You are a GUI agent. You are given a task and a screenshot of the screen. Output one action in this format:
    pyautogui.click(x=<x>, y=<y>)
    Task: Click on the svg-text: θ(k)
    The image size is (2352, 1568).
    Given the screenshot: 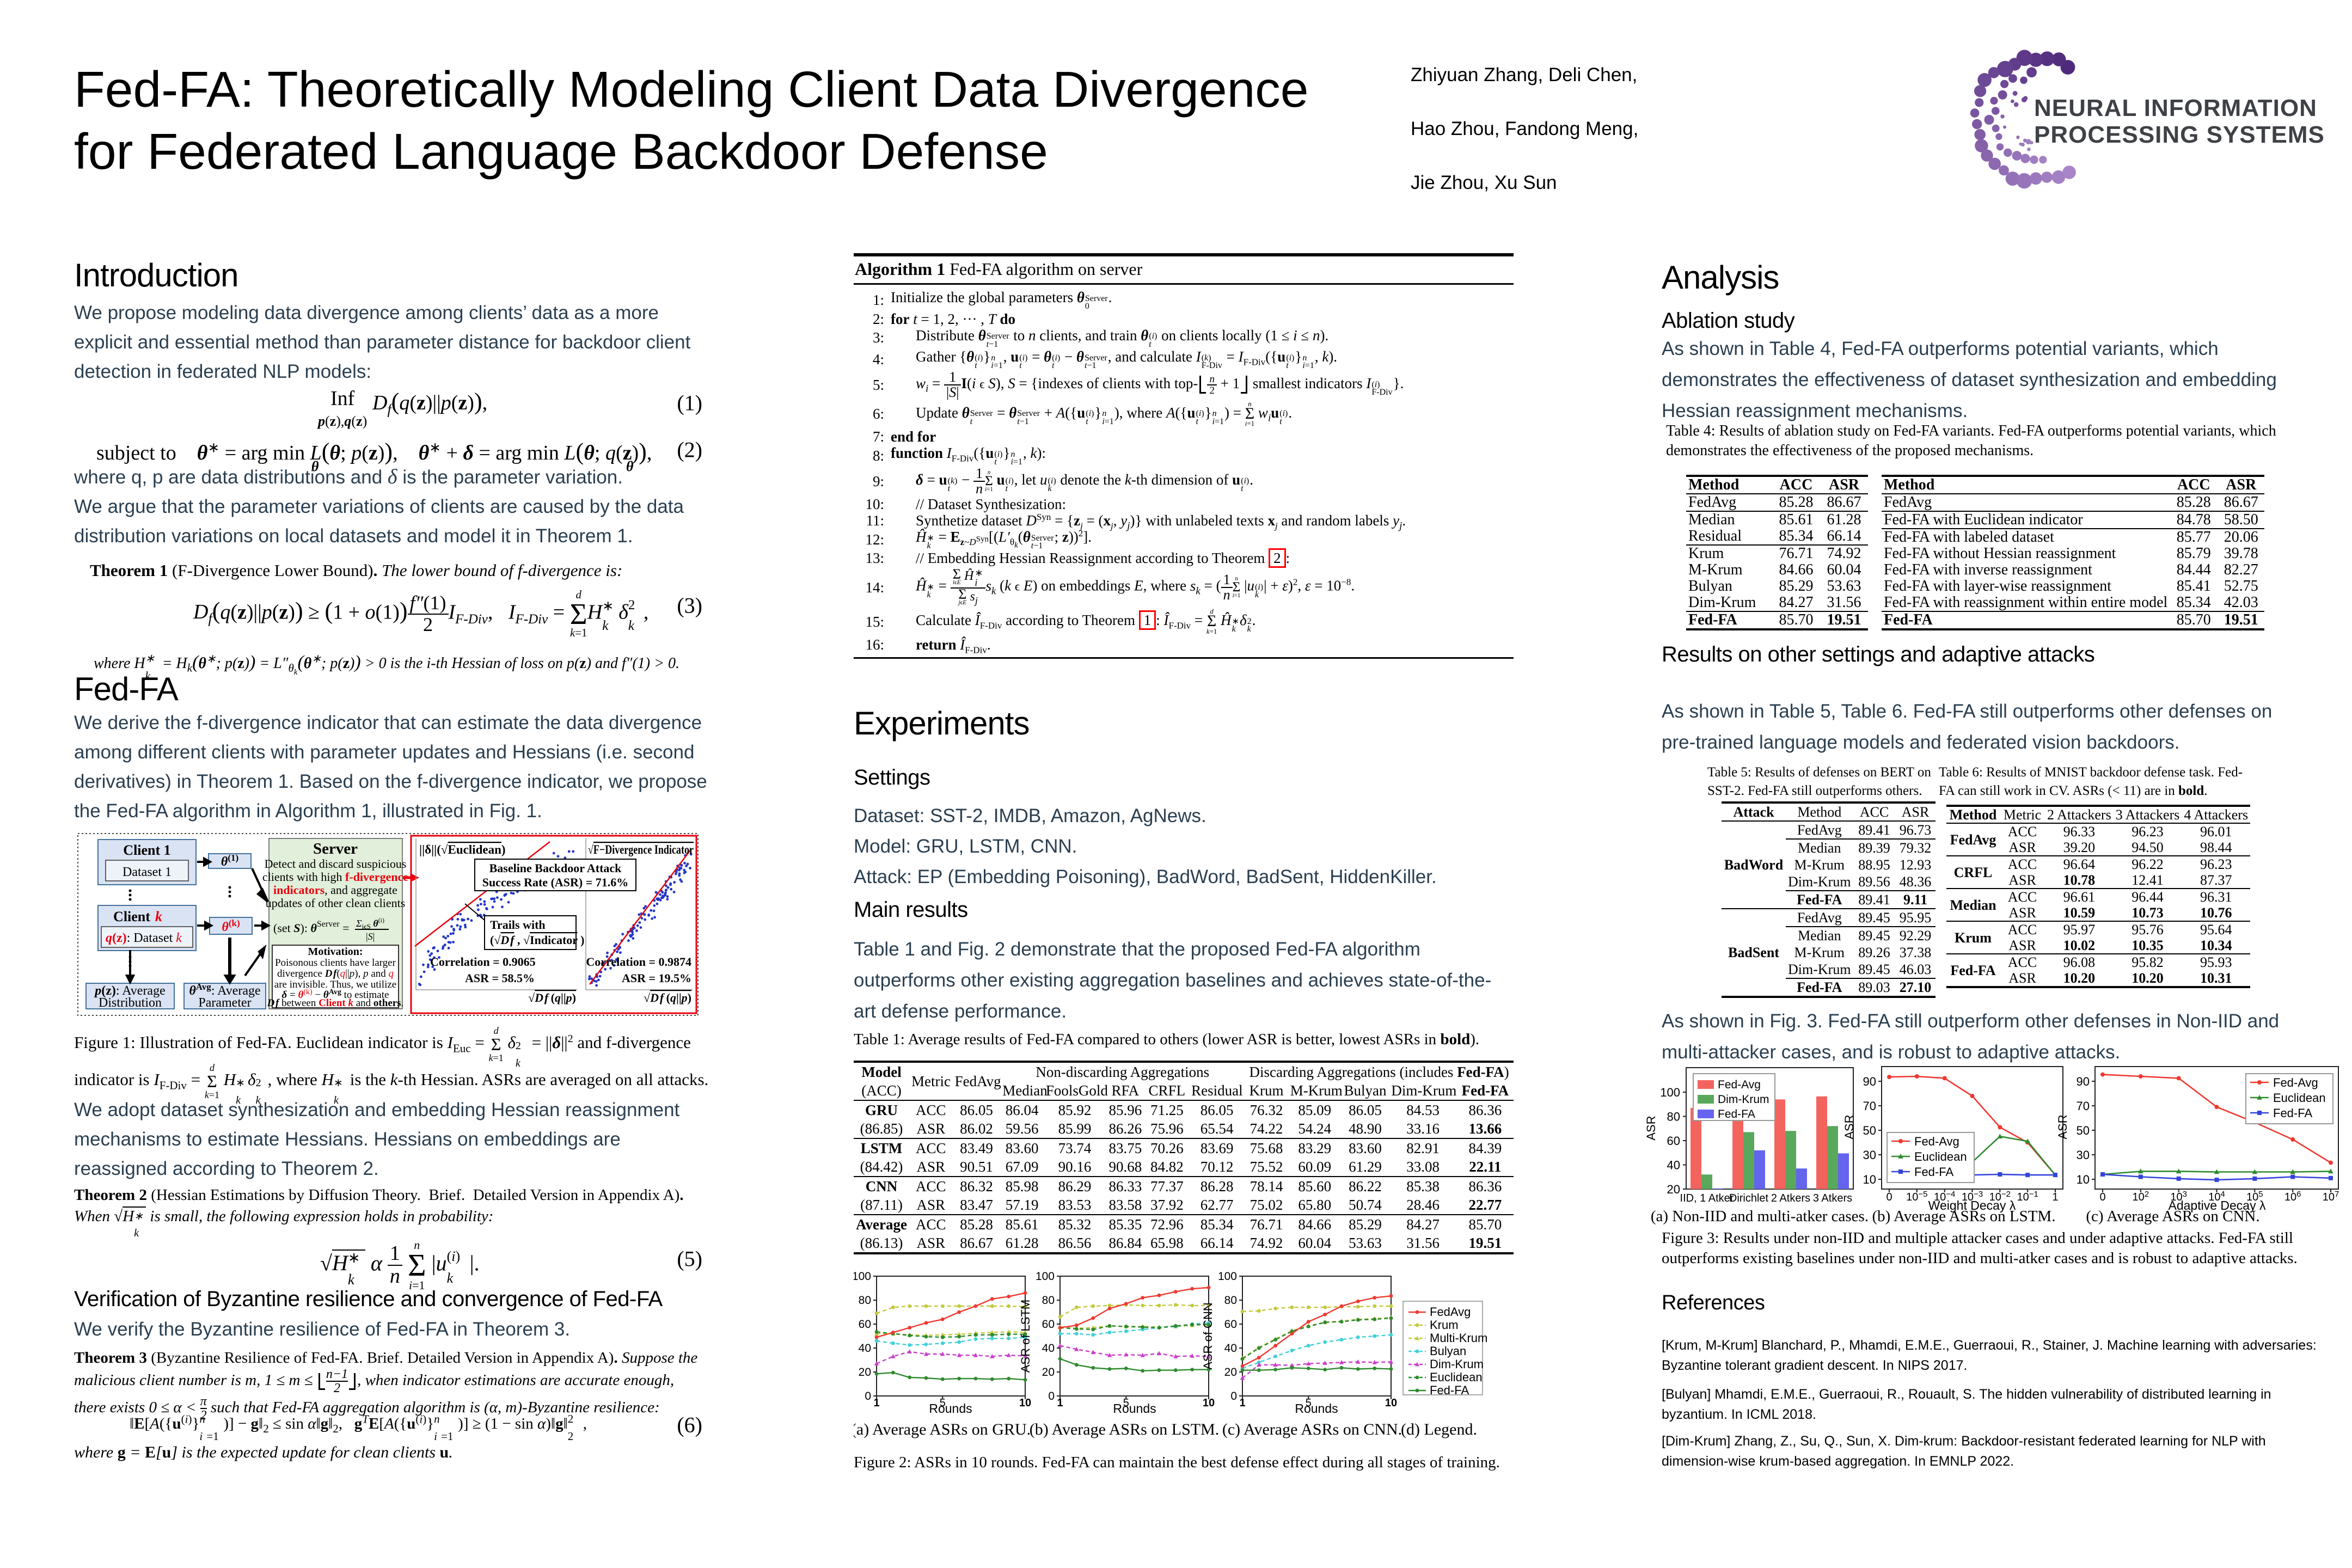 What is the action you would take?
    pyautogui.click(x=231, y=926)
    